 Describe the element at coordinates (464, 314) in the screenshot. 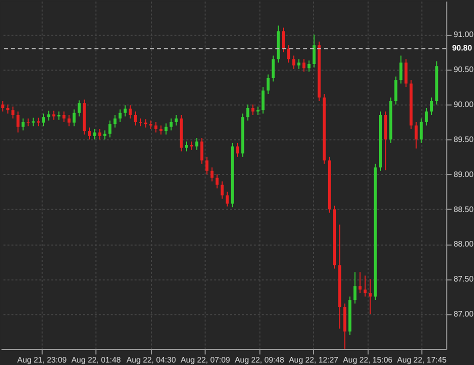

I see `y-tick-label: 87.00` at that location.